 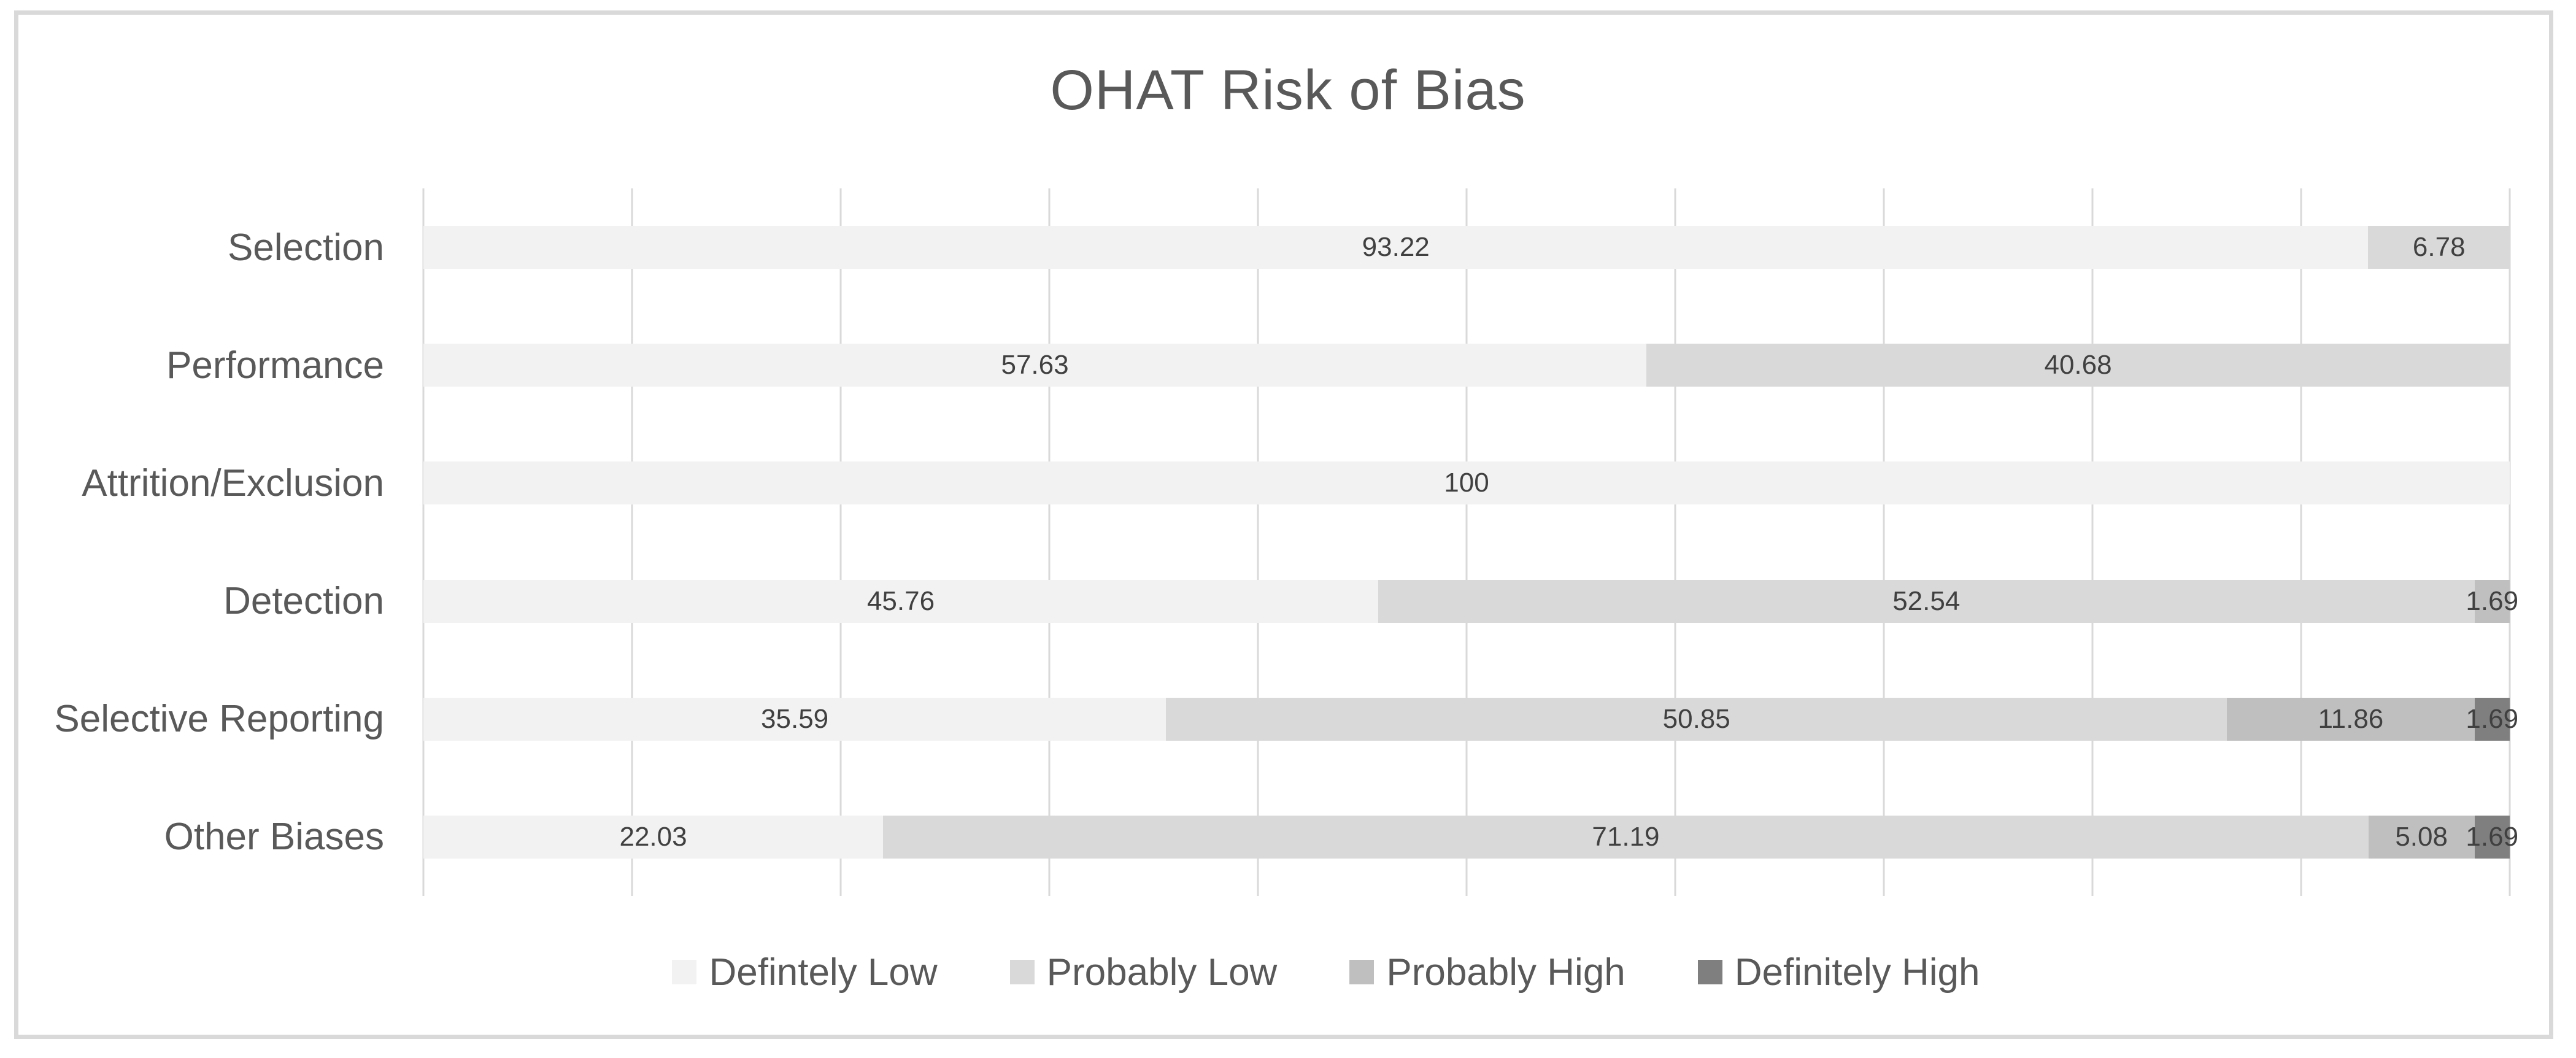 I want to click on data-label: 57.63, so click(x=1035, y=365).